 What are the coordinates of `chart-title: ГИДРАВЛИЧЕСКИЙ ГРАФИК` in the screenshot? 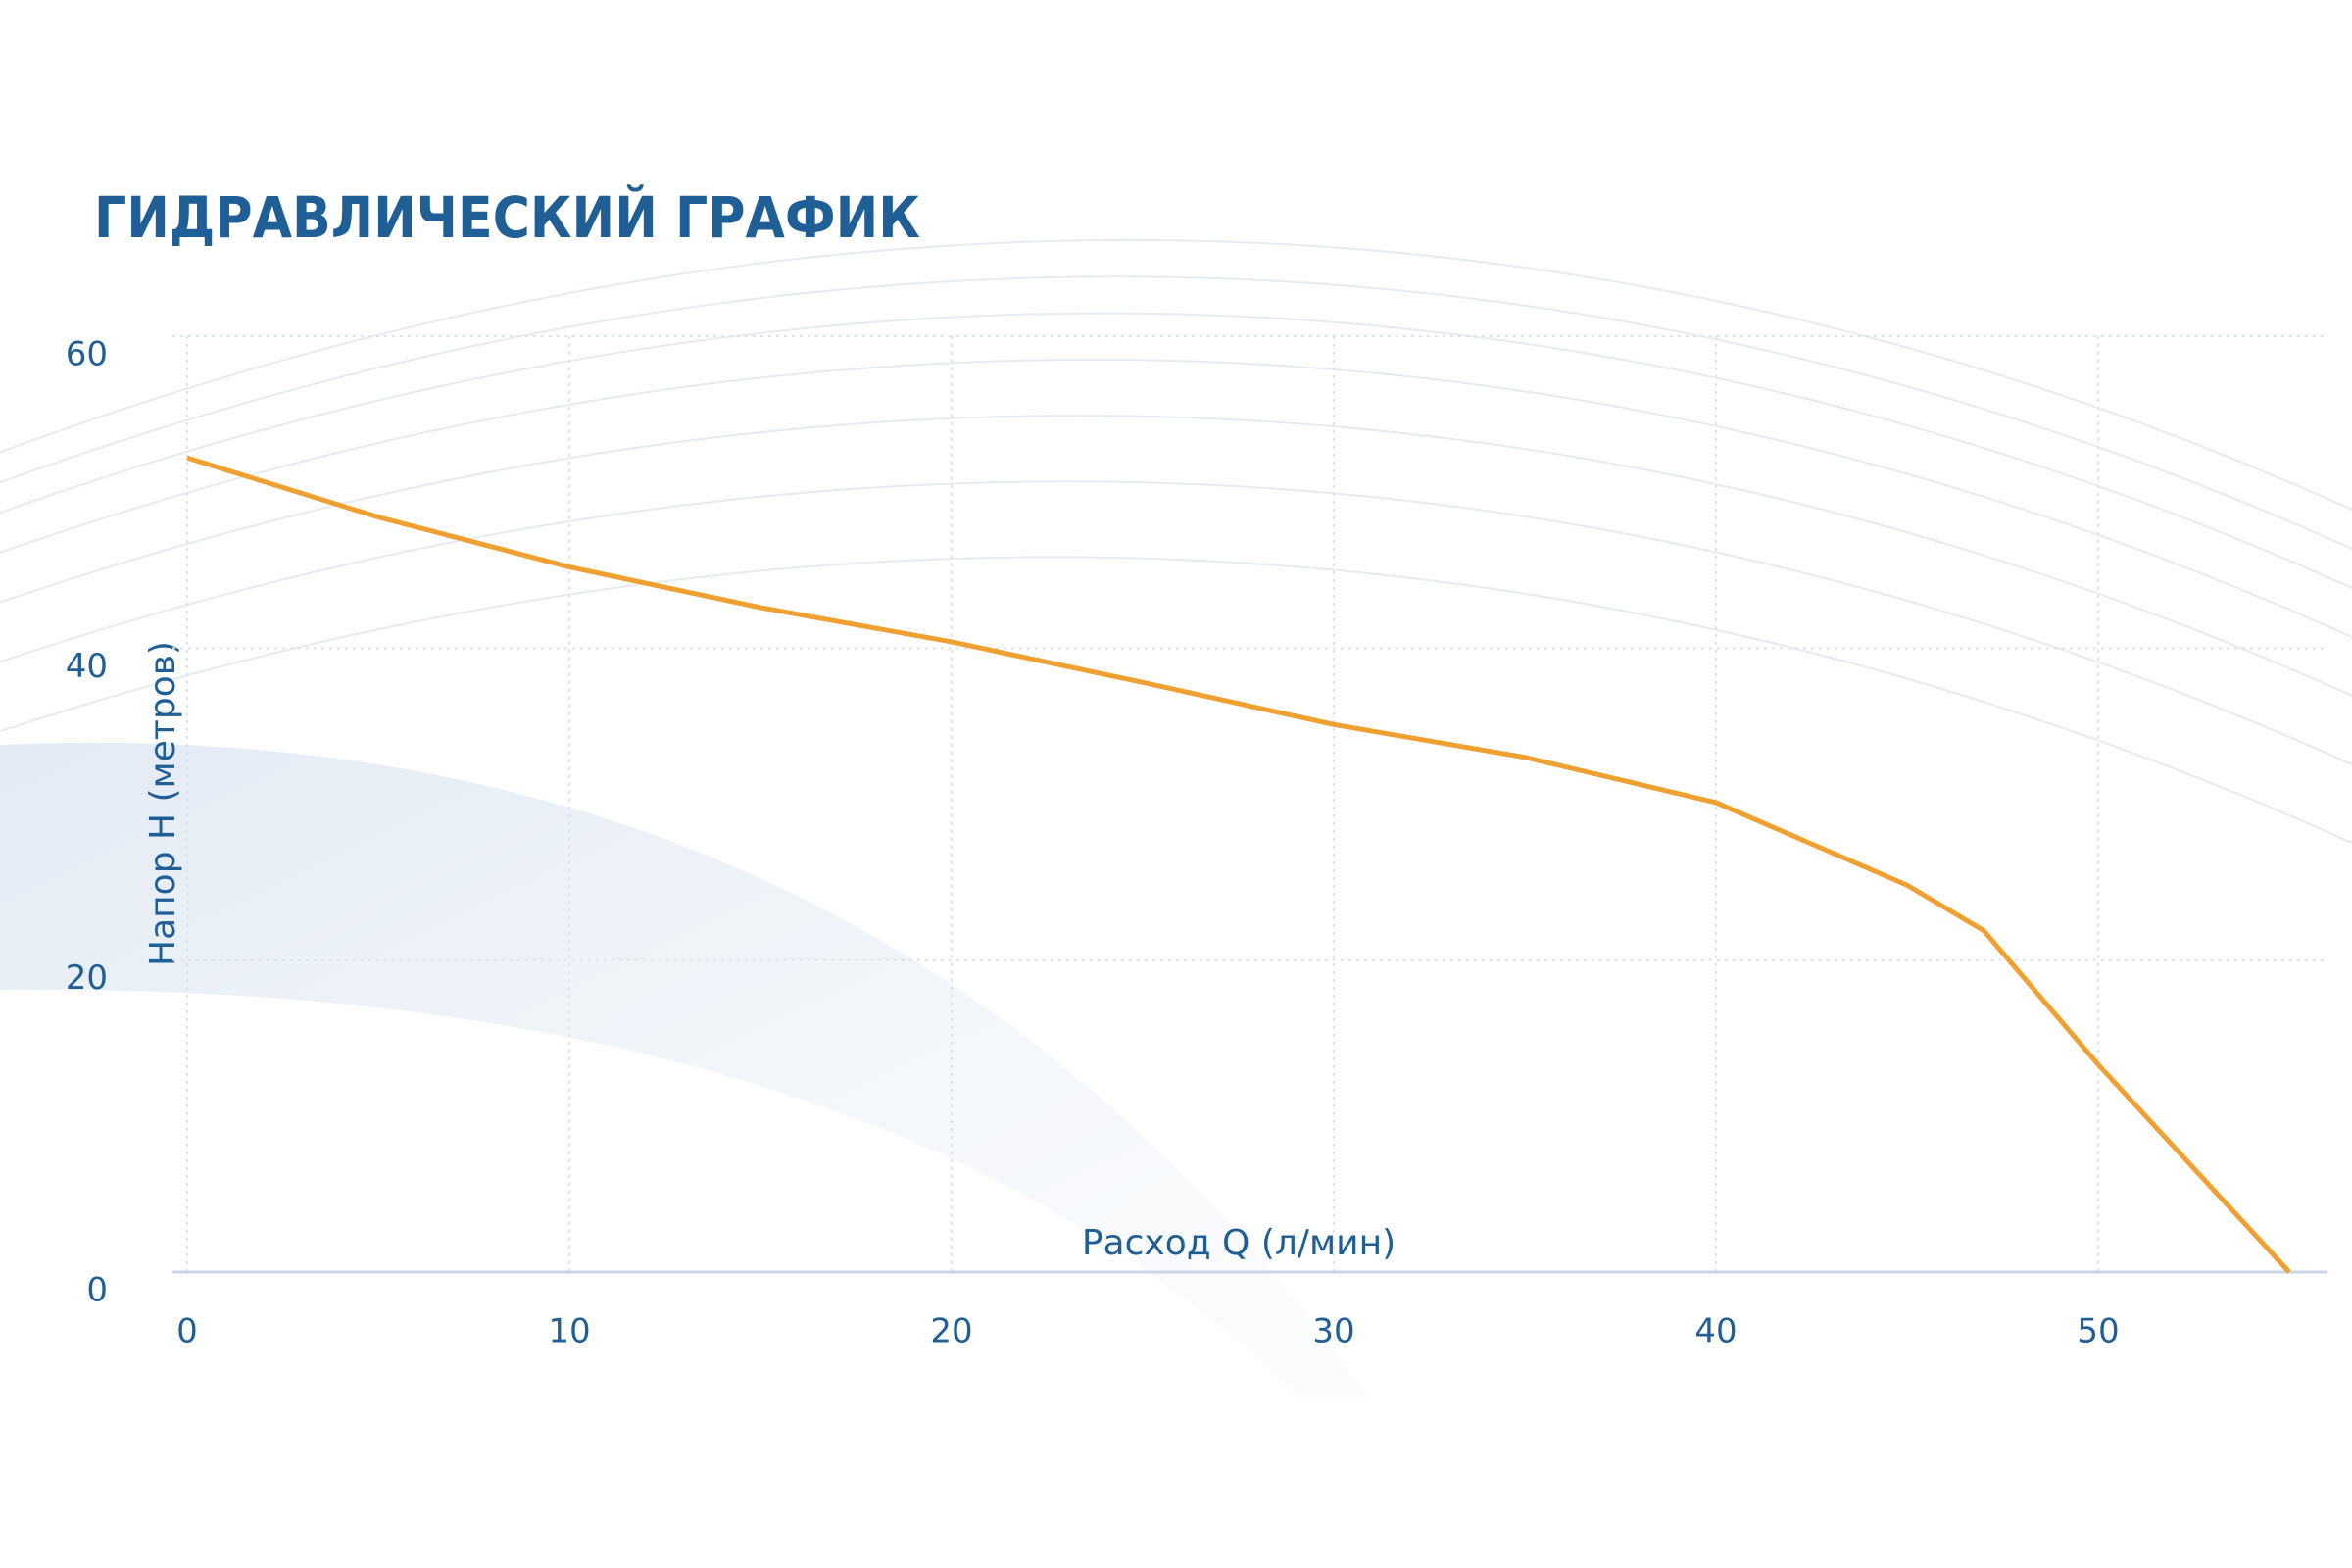 It's located at (507, 217).